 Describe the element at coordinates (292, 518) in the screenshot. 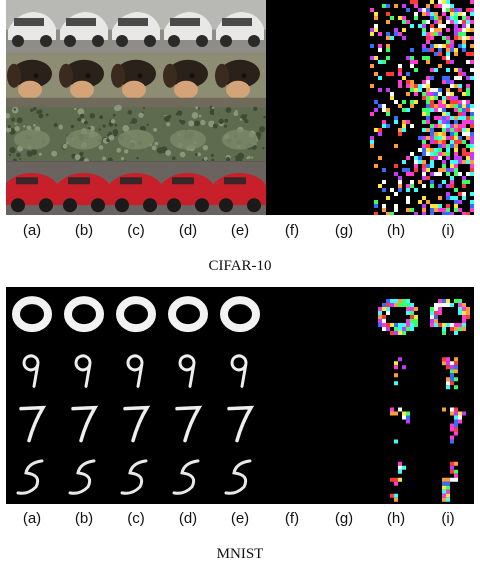

I see `mnist-label-f: (f)` at that location.